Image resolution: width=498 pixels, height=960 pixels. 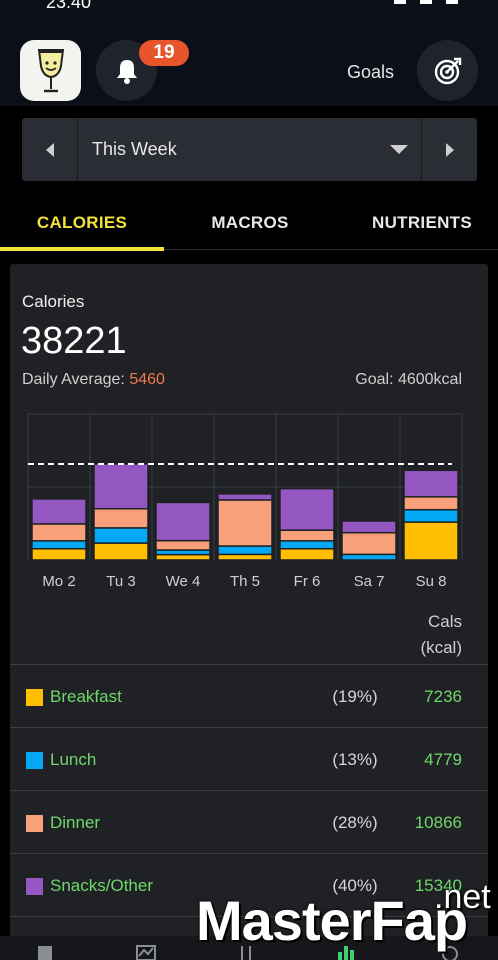 I want to click on table-row-snacks: Snacks/Other (40%) 15340, so click(x=249, y=884).